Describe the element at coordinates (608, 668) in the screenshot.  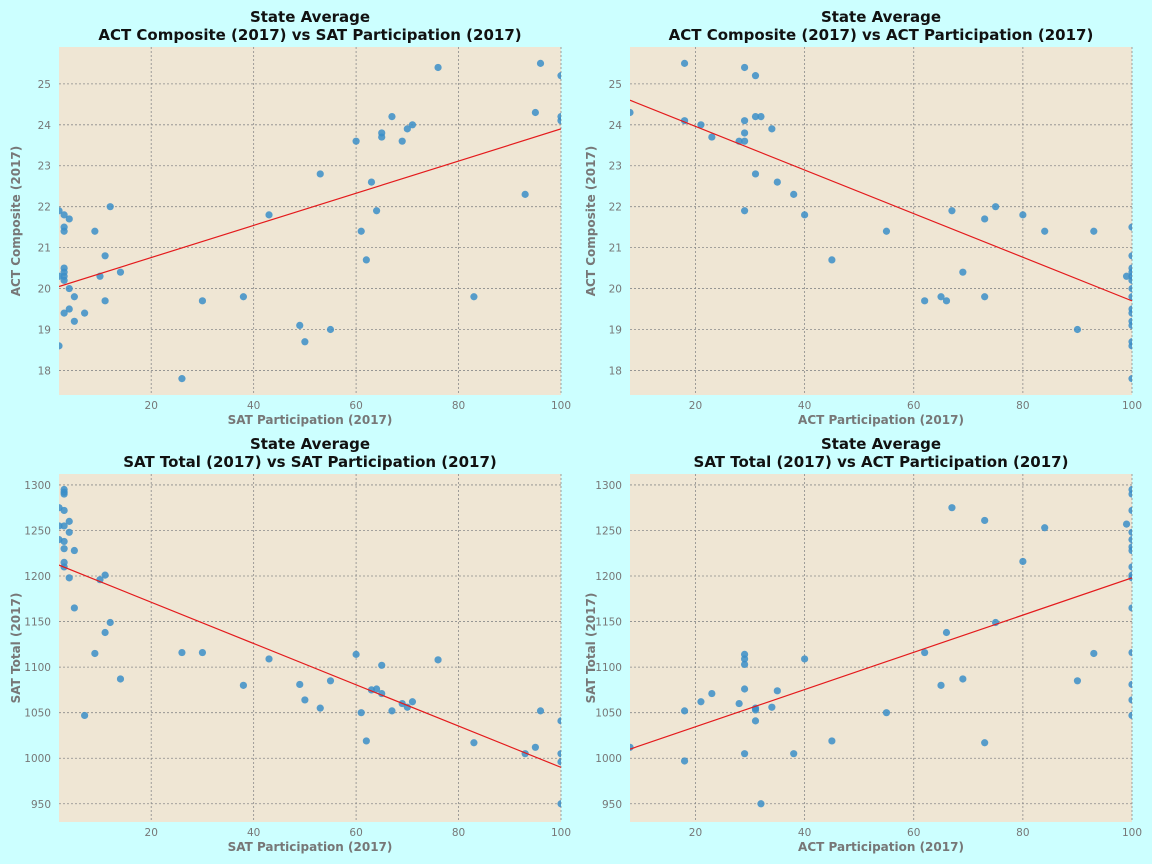
I see `y-tick-label: 1100` at that location.